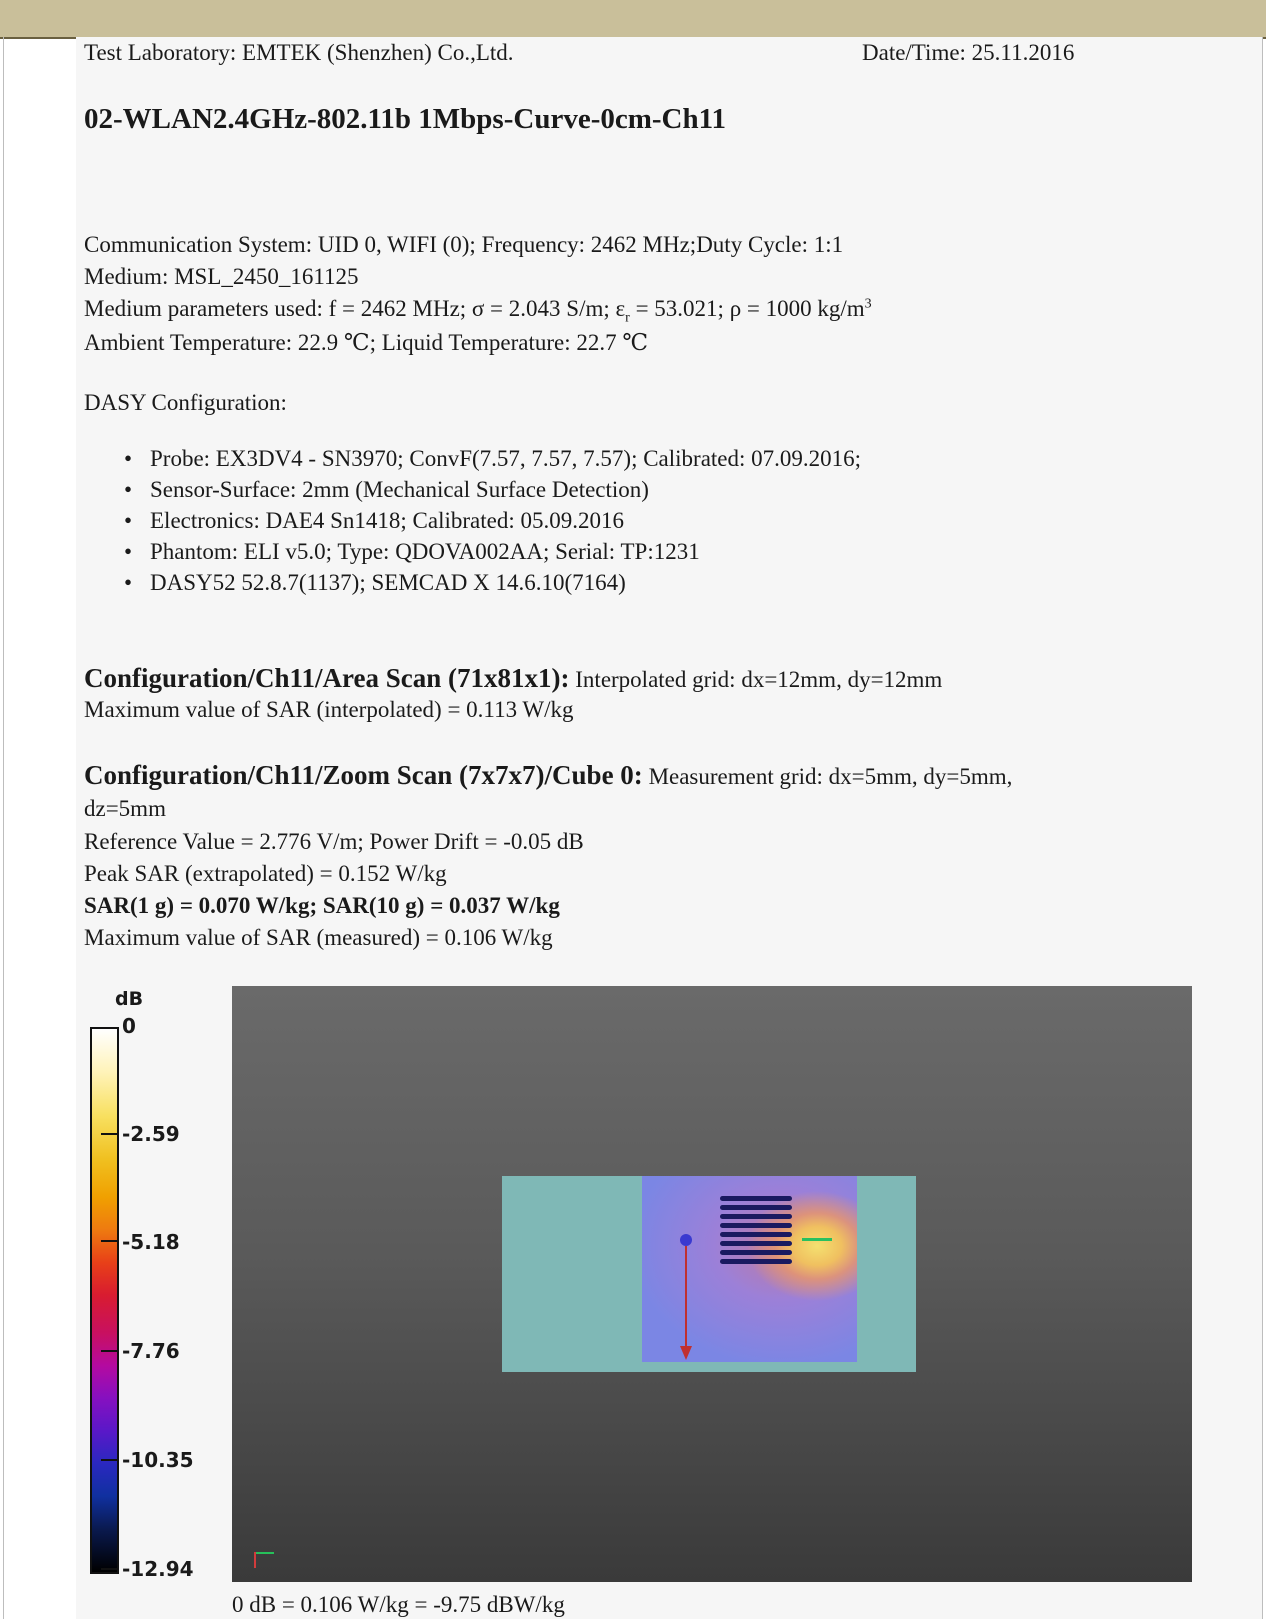 This screenshot has width=1266, height=1619. I want to click on colorbar-tick-label: -7.76, so click(151, 1351).